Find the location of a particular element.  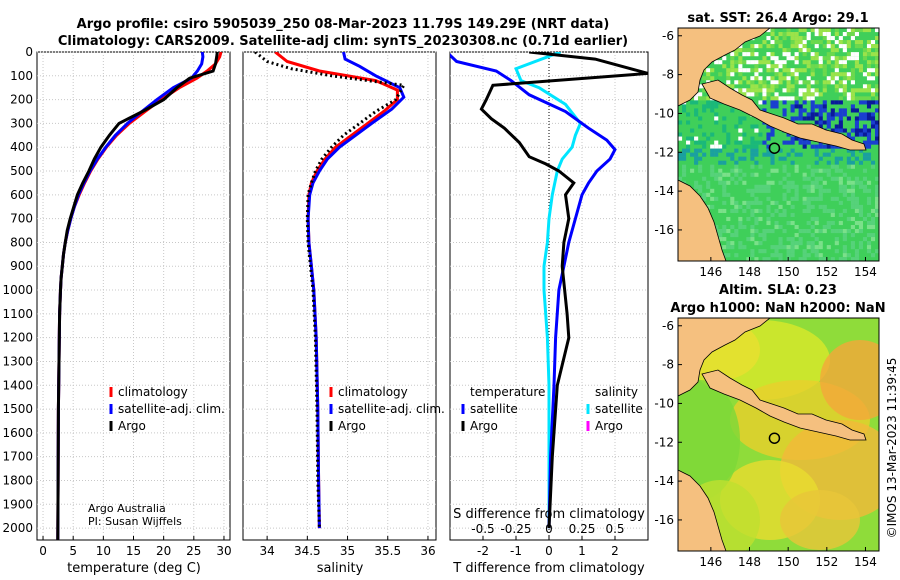

sst-map-frame is located at coordinates (778, 144).